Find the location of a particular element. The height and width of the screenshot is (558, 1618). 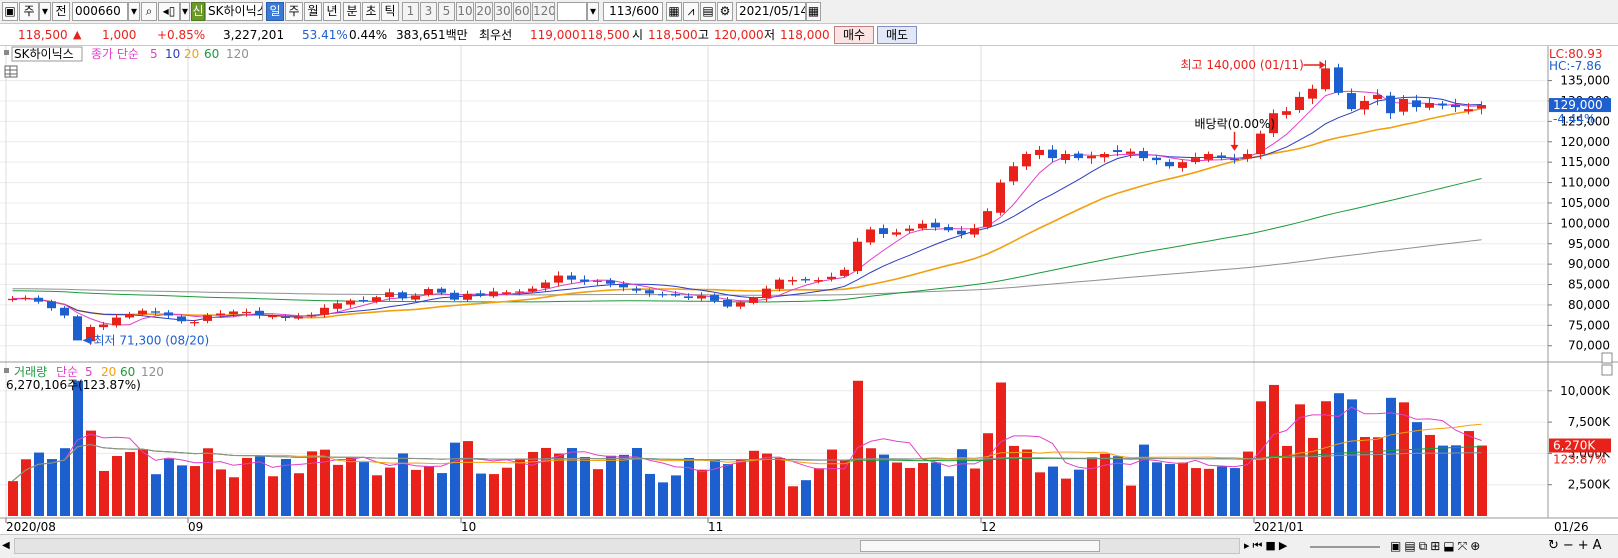

sell-button: 매도 is located at coordinates (897, 35).